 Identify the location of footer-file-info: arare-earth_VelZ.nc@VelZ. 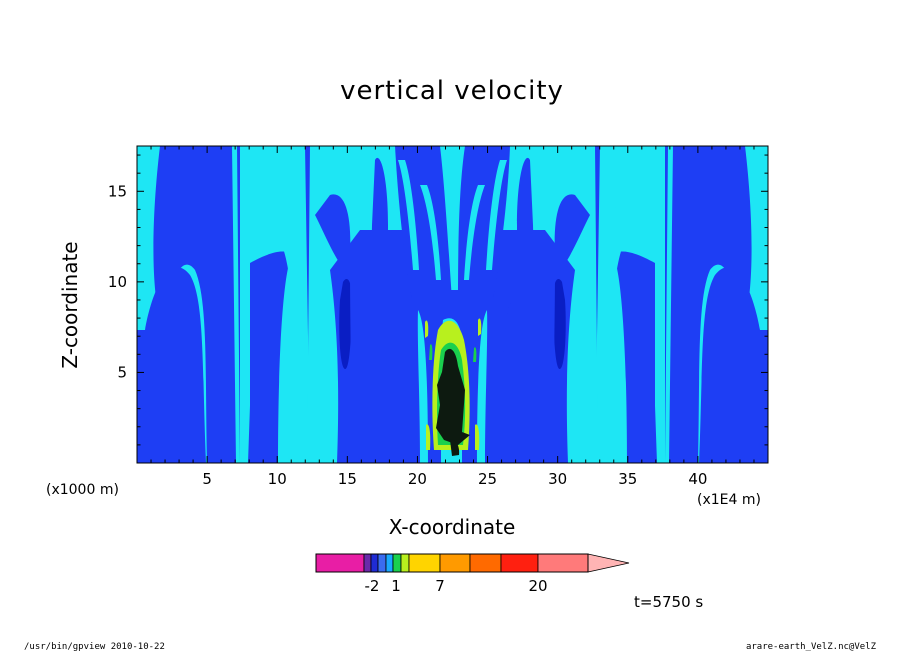
(810, 647).